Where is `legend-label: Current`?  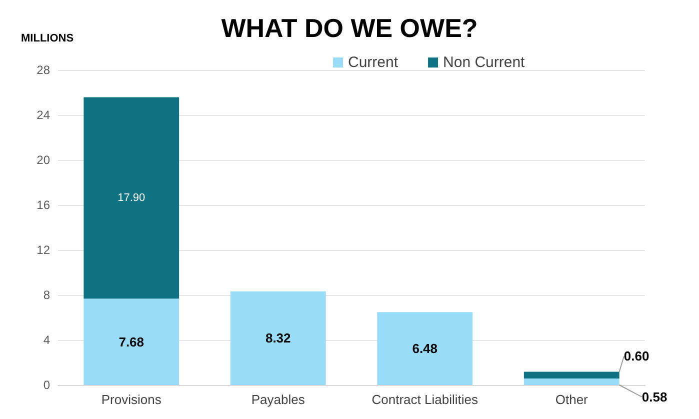 legend-label: Current is located at coordinates (373, 62).